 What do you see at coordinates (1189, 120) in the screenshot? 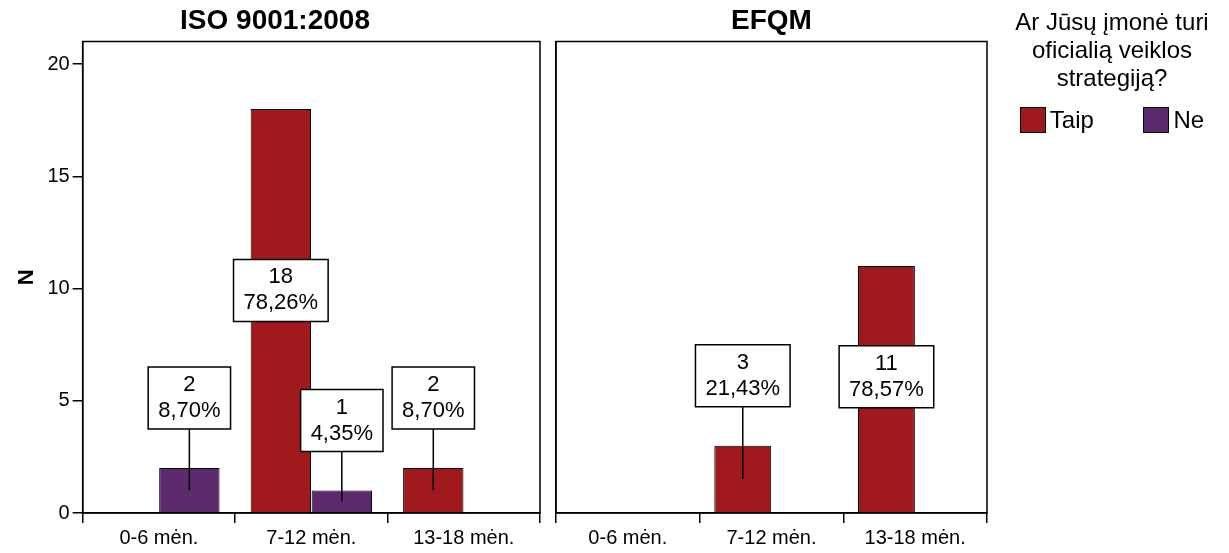
I see `legend-label: Ne` at bounding box center [1189, 120].